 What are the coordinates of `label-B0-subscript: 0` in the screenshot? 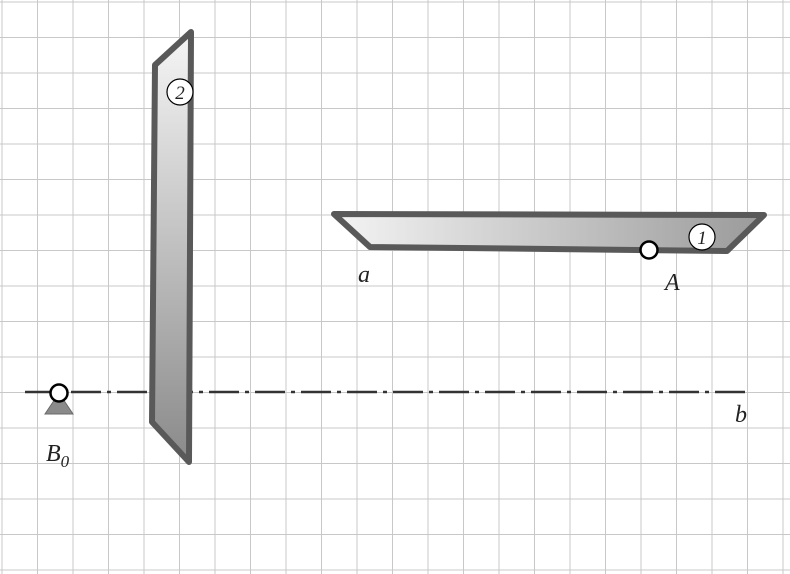 It's located at (65, 461).